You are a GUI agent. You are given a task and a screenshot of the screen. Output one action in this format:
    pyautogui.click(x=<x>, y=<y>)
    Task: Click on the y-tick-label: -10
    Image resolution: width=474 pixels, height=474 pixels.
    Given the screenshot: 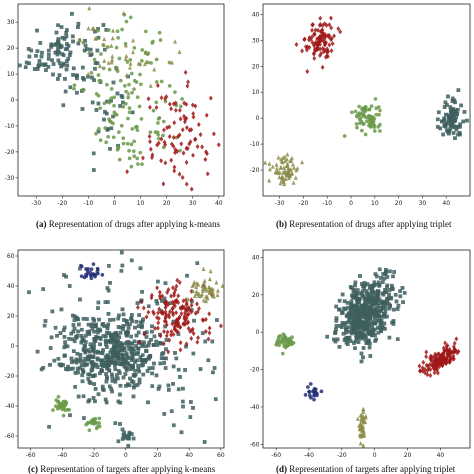 What is the action you would take?
    pyautogui.click(x=10, y=126)
    